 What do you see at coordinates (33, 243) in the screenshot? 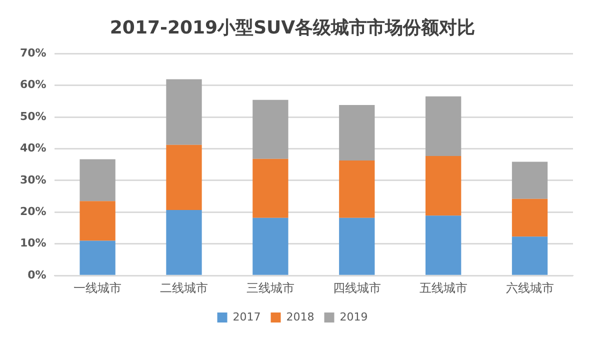
I see `y-tick-label: 10%` at bounding box center [33, 243].